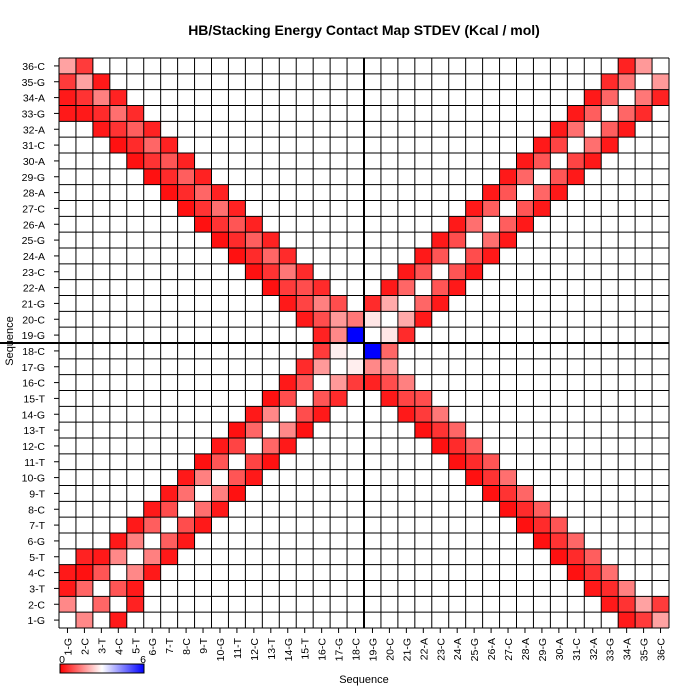  Describe the element at coordinates (33, 384) in the screenshot. I see `y-tick-label: 16-C` at that location.